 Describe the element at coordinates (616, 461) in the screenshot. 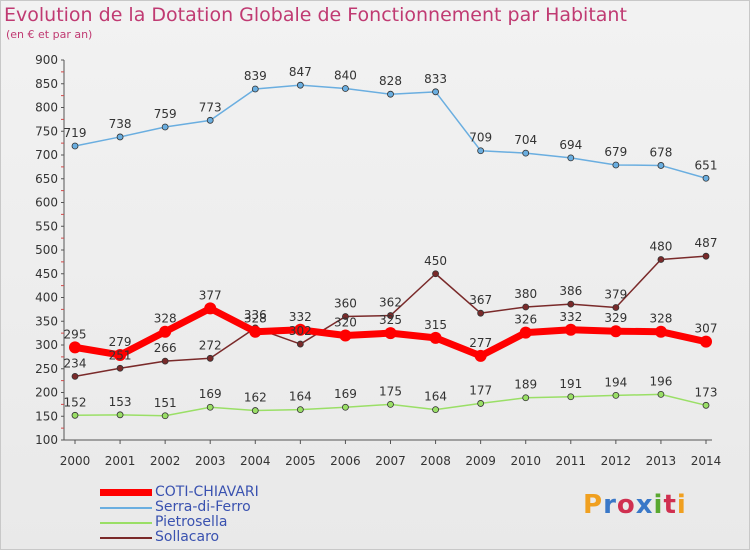

I see `x-tick-label: 2012` at that location.